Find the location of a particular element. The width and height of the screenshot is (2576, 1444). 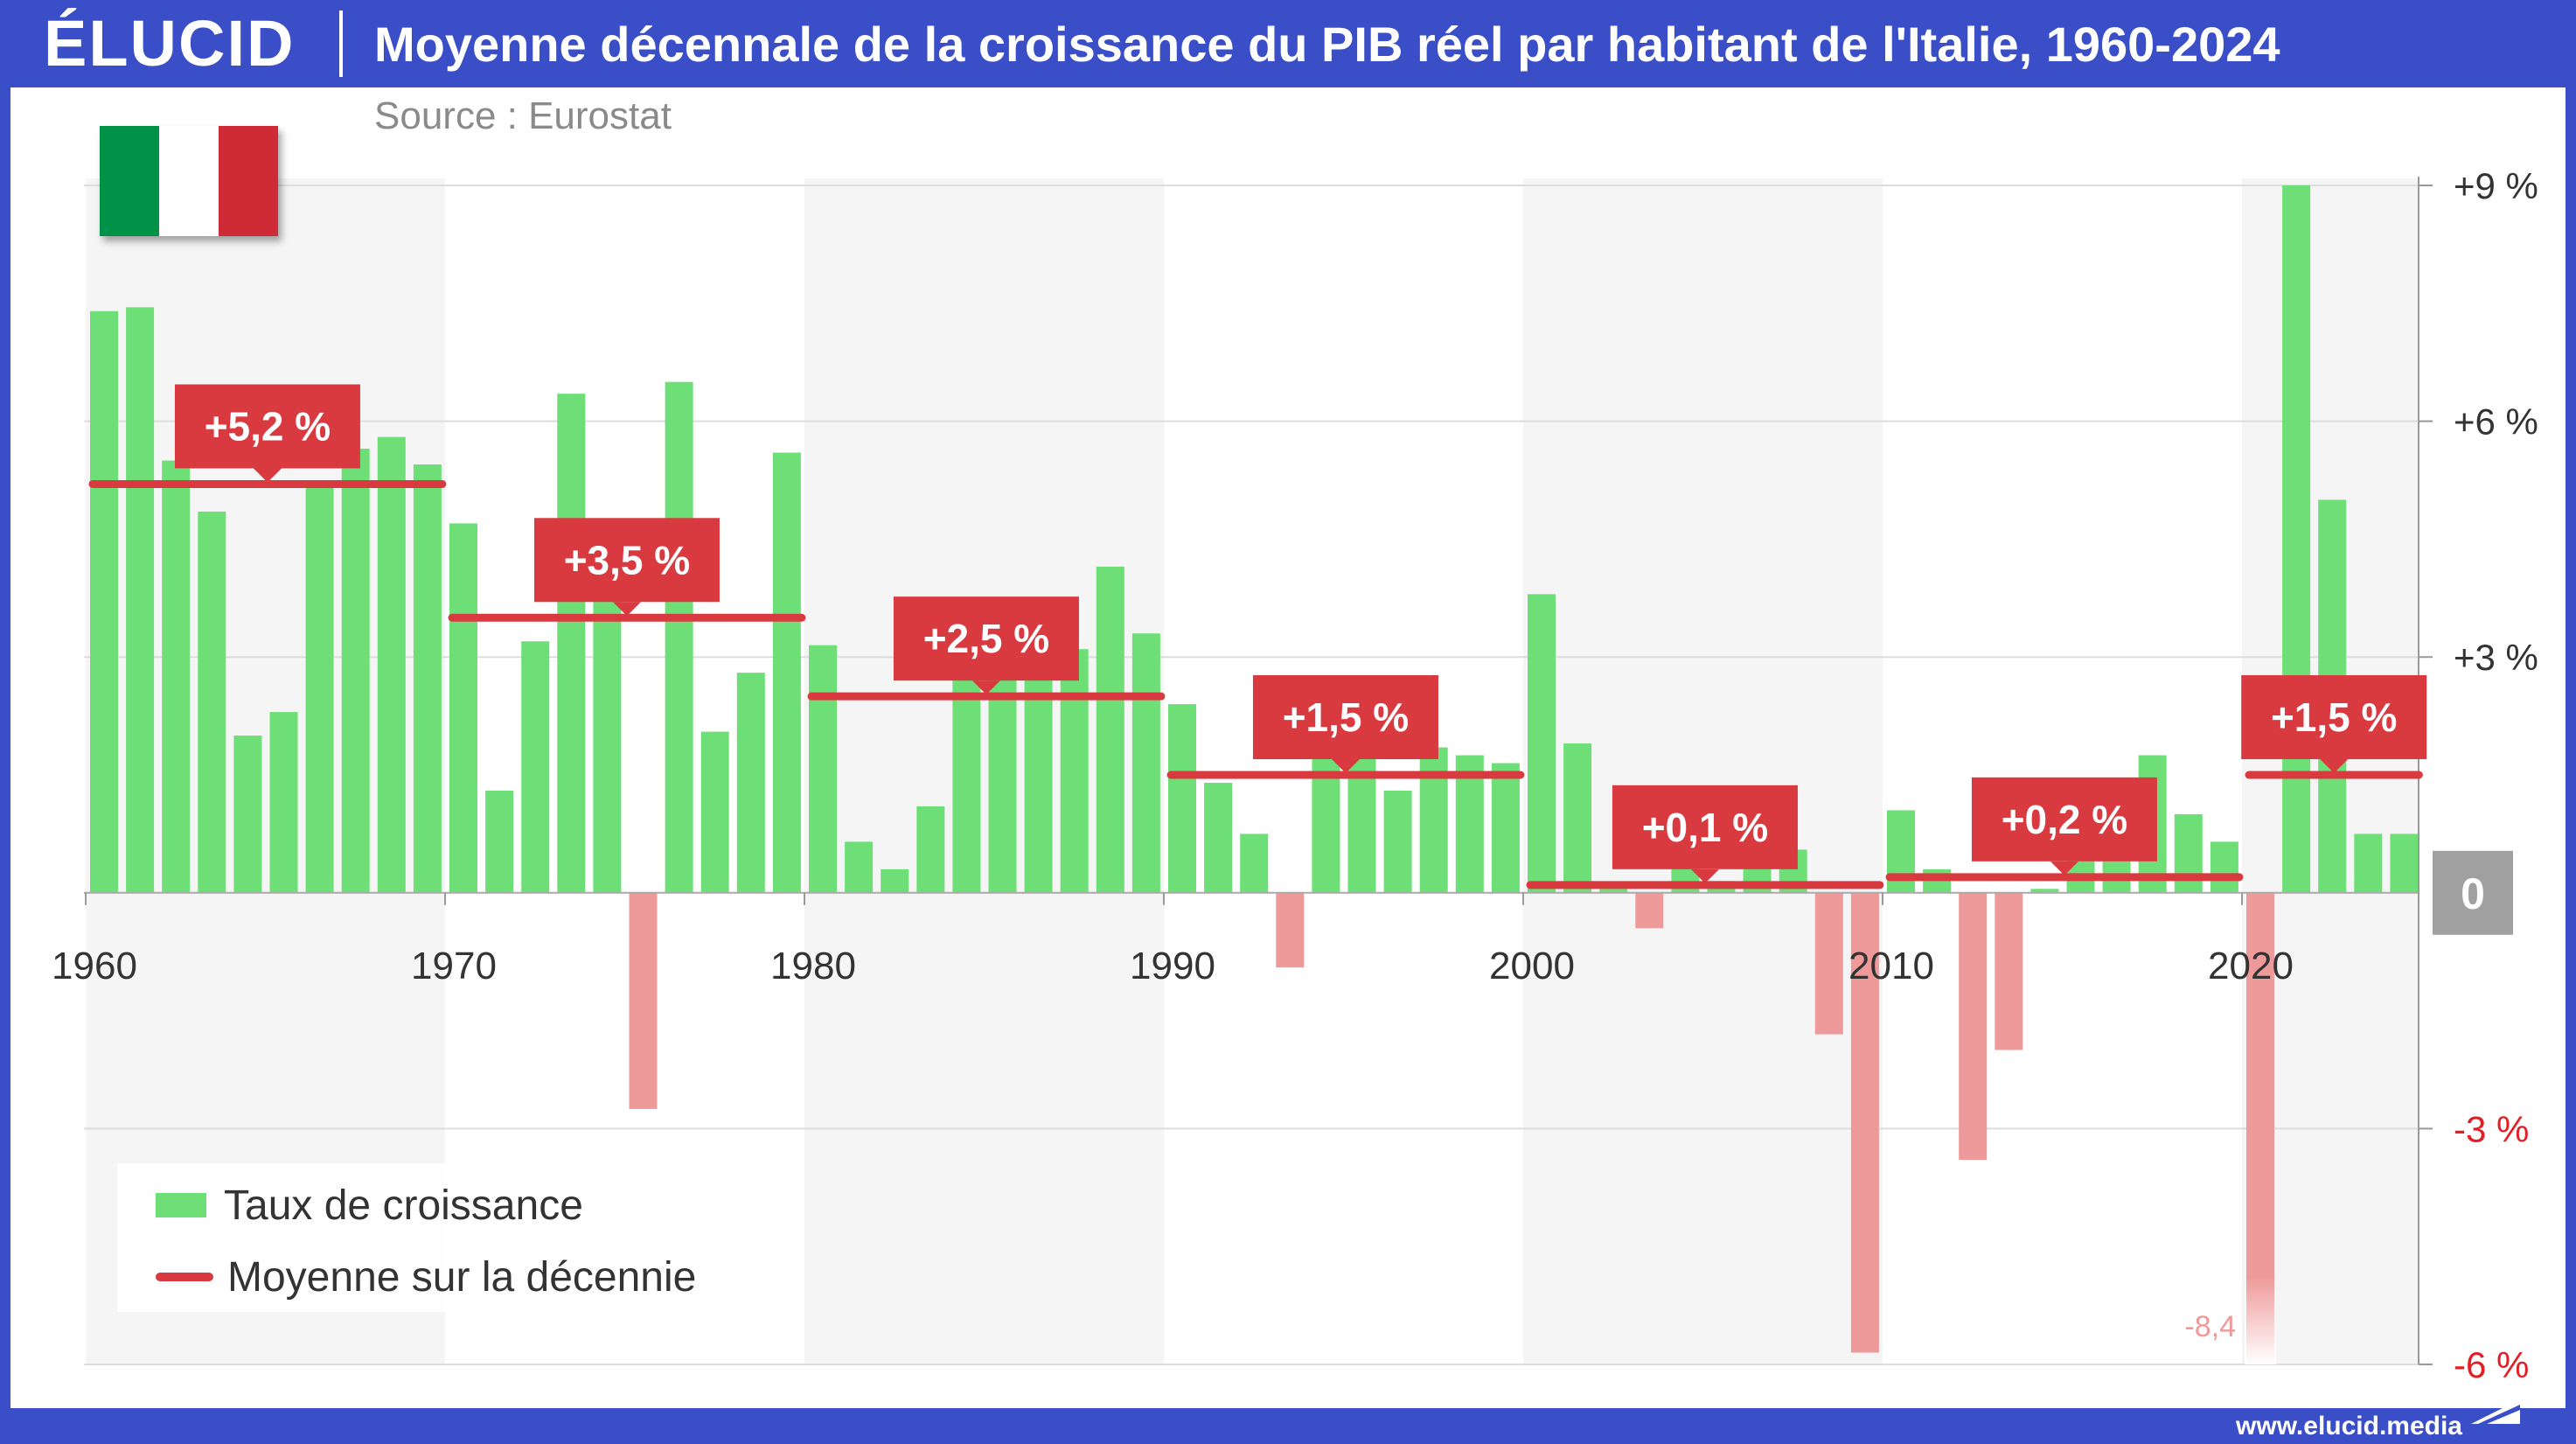

bar-1967 is located at coordinates (355, 671).